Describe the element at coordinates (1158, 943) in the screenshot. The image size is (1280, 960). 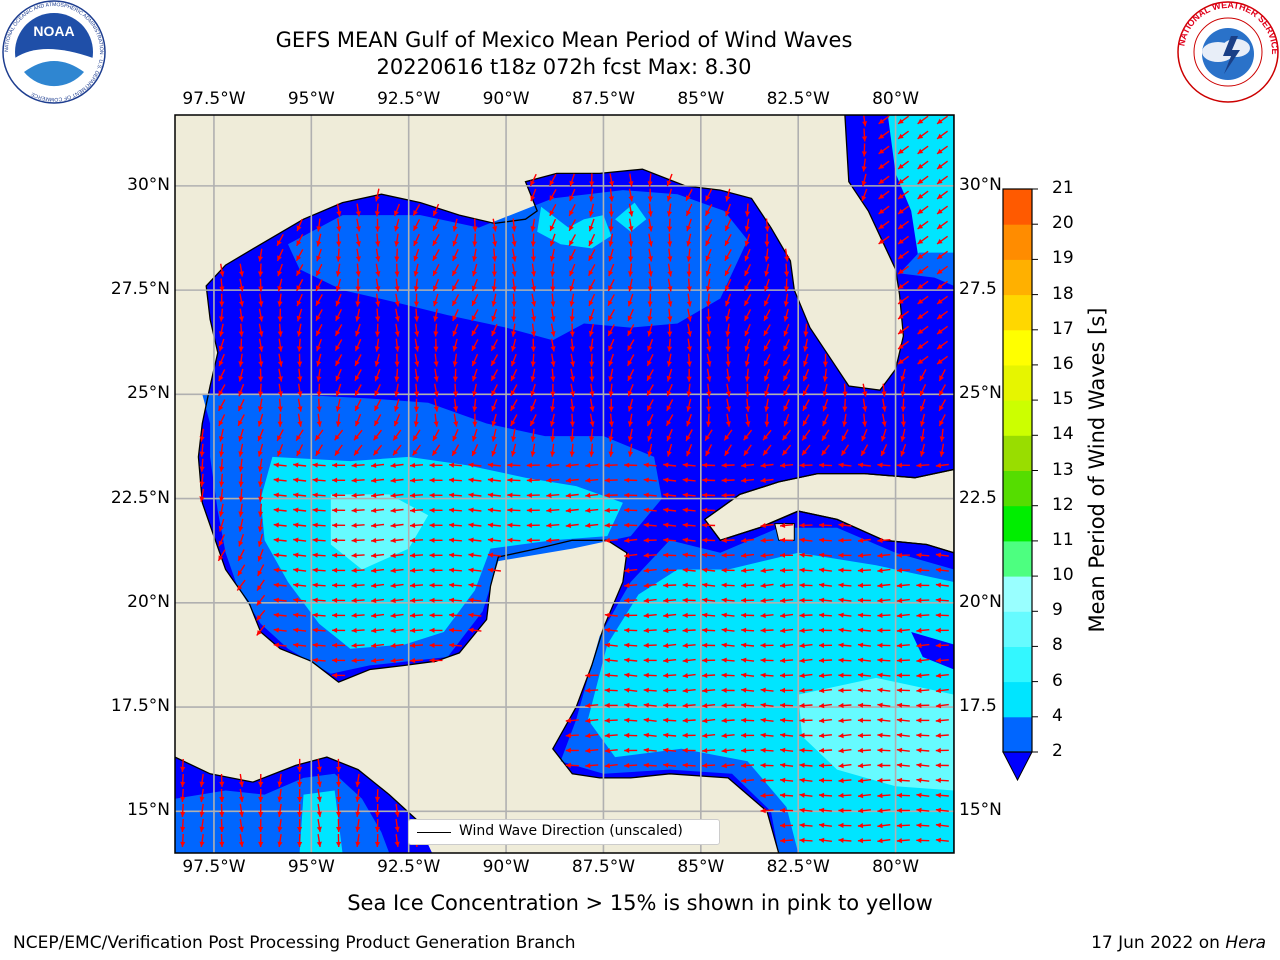
I see `footer-date-text: 17 Jun 2022 on` at that location.